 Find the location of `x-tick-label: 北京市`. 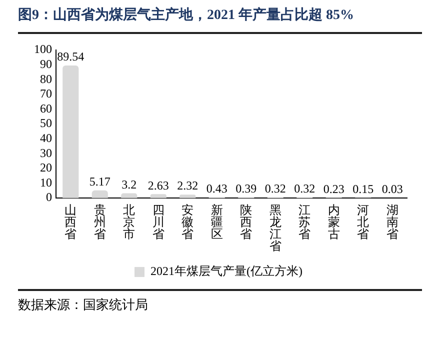

x-tick-label: 北京市 is located at coordinates (129, 222).